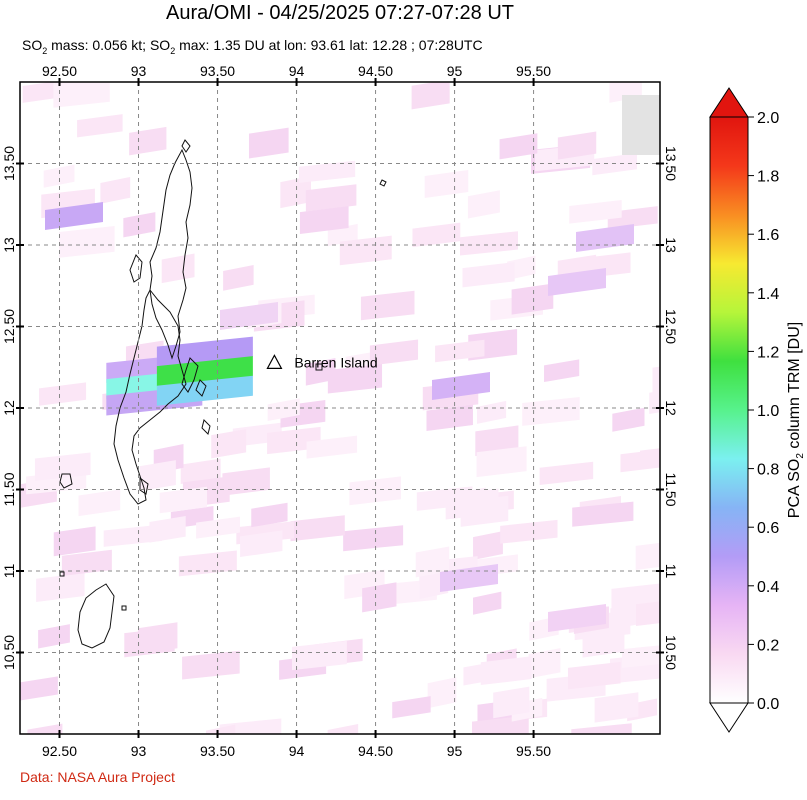  I want to click on colorbar-tick-label: 0.8, so click(768, 470).